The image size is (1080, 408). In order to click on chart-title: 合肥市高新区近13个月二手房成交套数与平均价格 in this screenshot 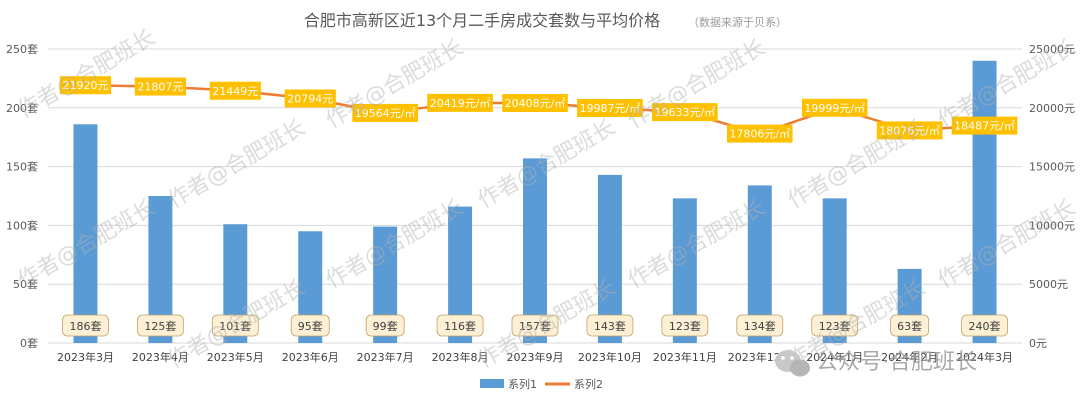, I will do `click(482, 20)`.